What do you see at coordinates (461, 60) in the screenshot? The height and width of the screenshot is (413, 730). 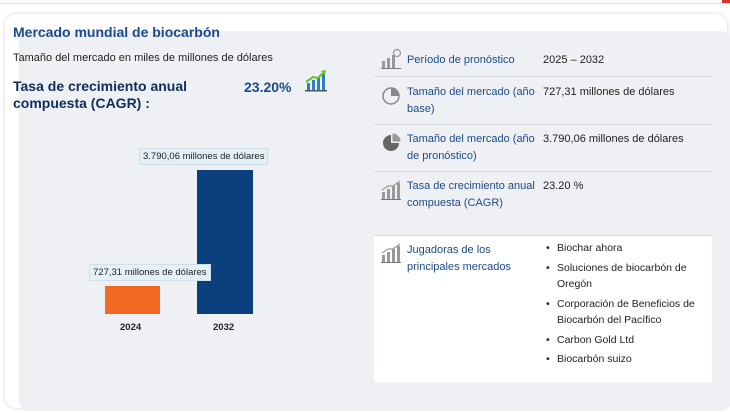 I see `forecast-period-label: Período de pronóstico` at bounding box center [461, 60].